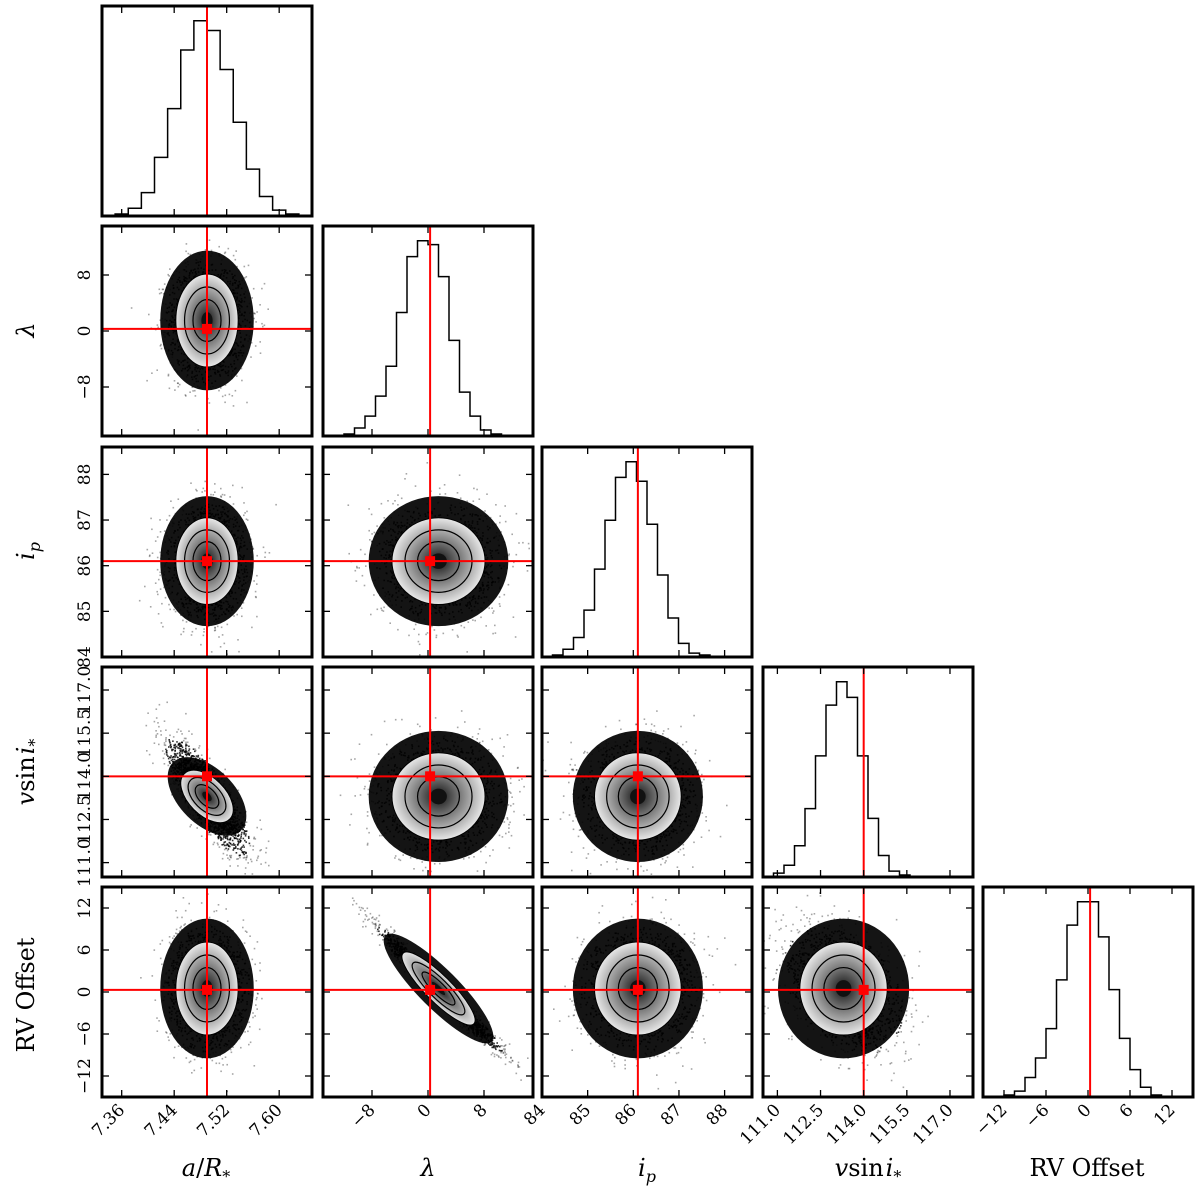 The width and height of the screenshot is (1200, 1193). I want to click on xlabel-ip: ip, so click(647, 1170).